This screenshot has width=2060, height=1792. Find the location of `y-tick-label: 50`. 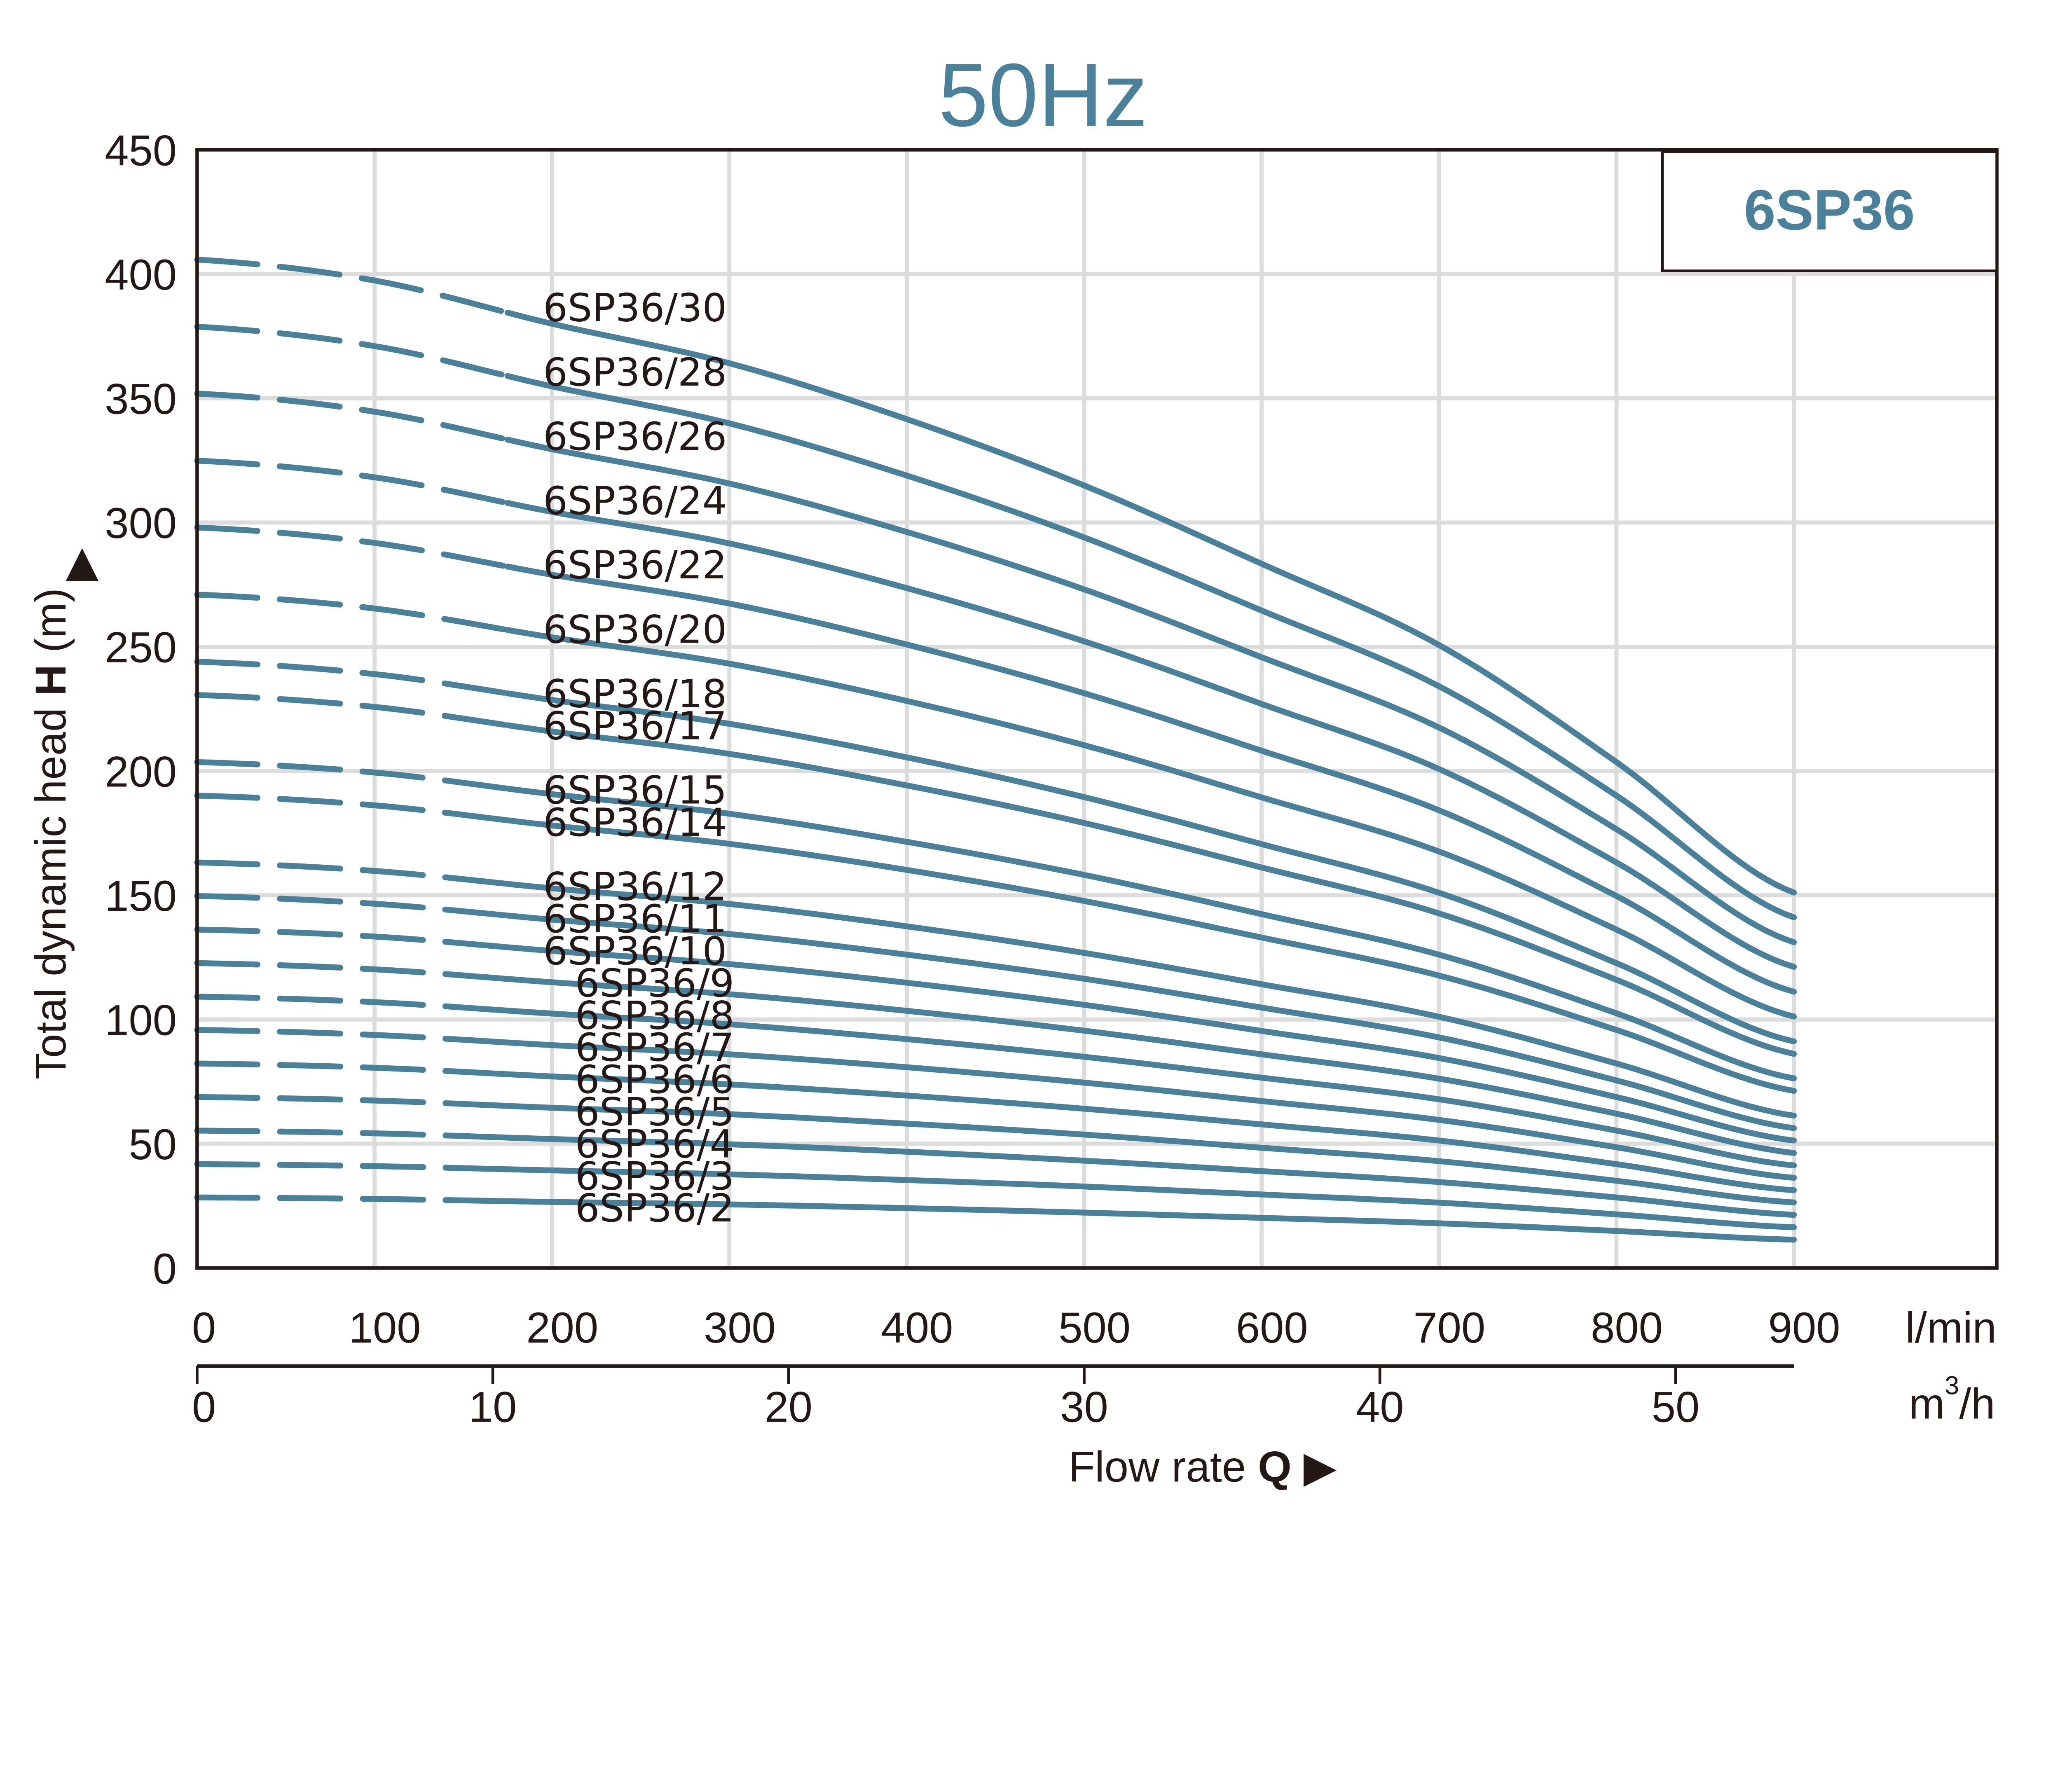

y-tick-label: 50 is located at coordinates (152, 1145).